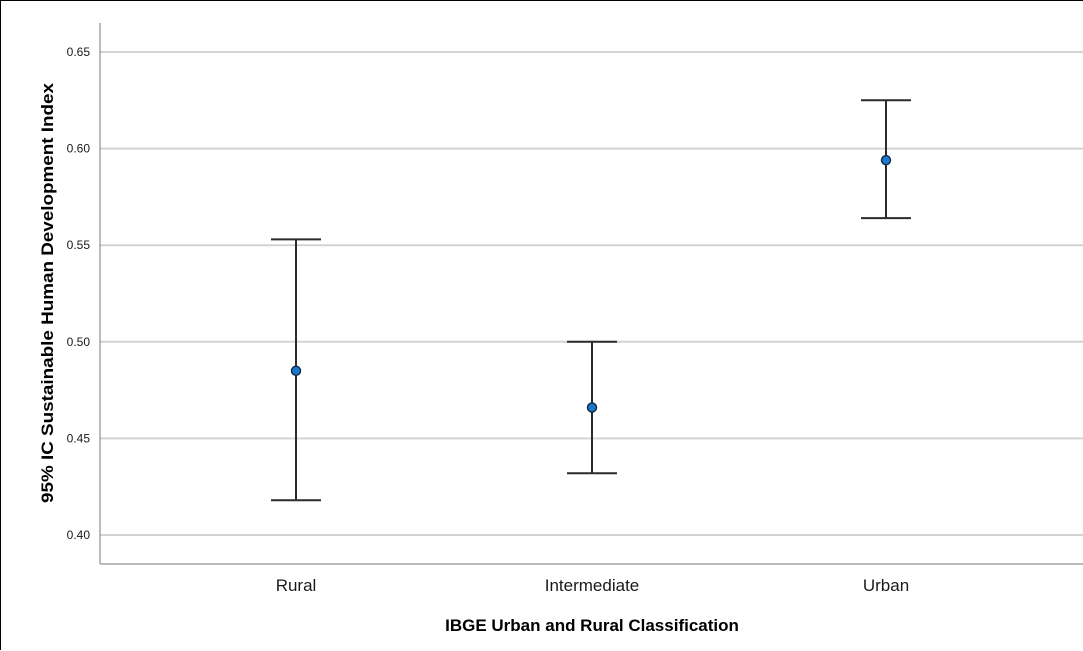 This screenshot has height=651, width=1083. I want to click on y-tick-label: 0.45, so click(79, 438).